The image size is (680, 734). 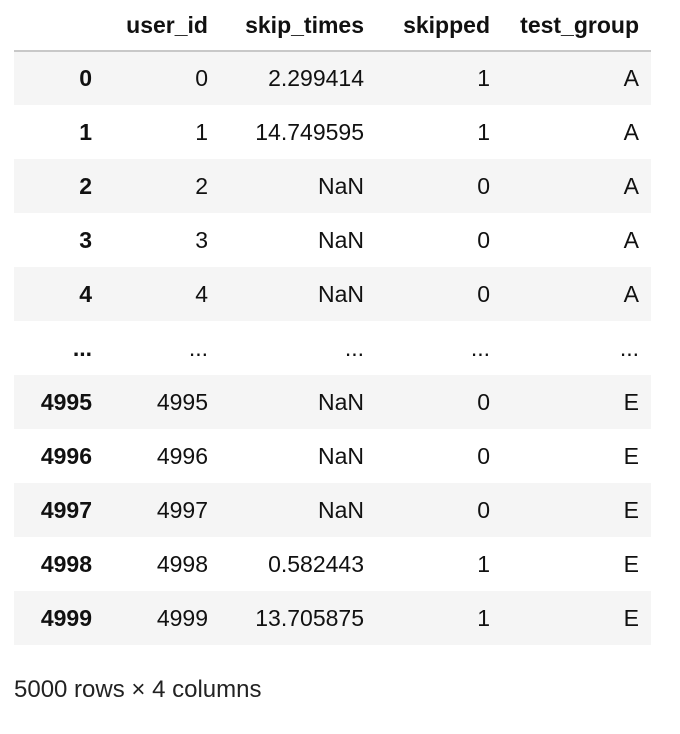 I want to click on column-header-skip-times: skip_times, so click(x=298, y=26).